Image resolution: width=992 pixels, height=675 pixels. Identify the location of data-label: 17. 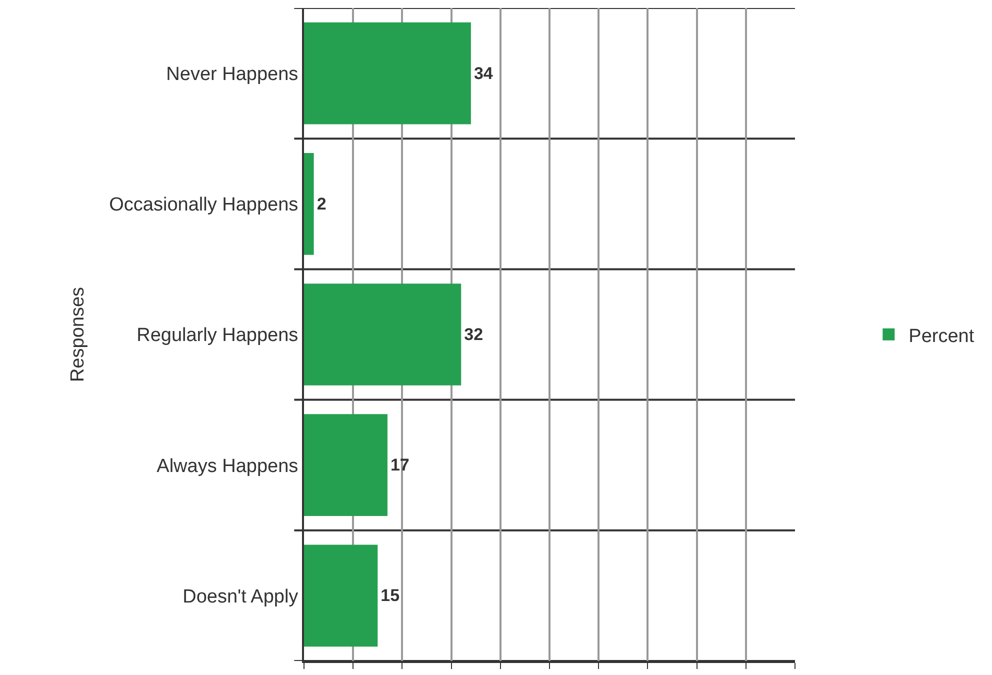
(400, 465).